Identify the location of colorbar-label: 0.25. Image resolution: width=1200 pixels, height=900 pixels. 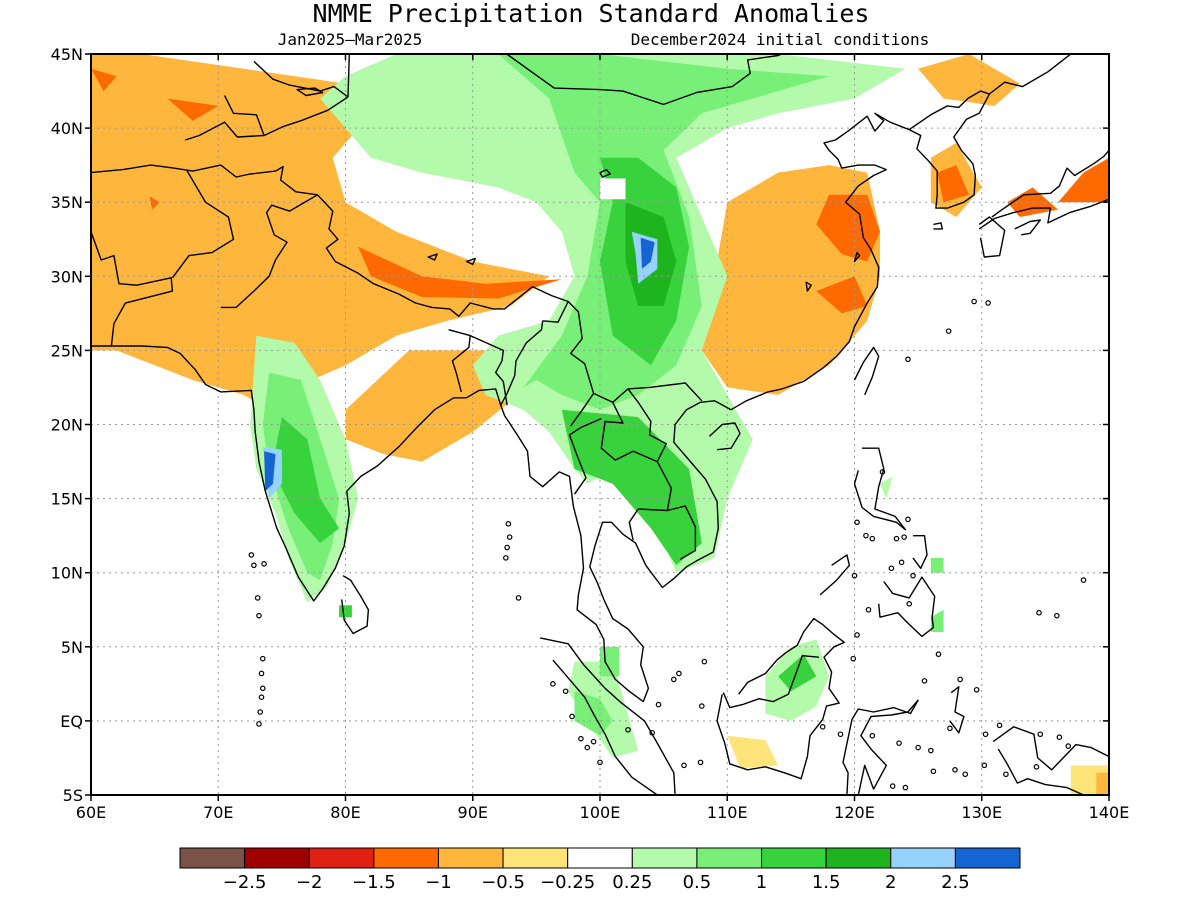
(632, 882).